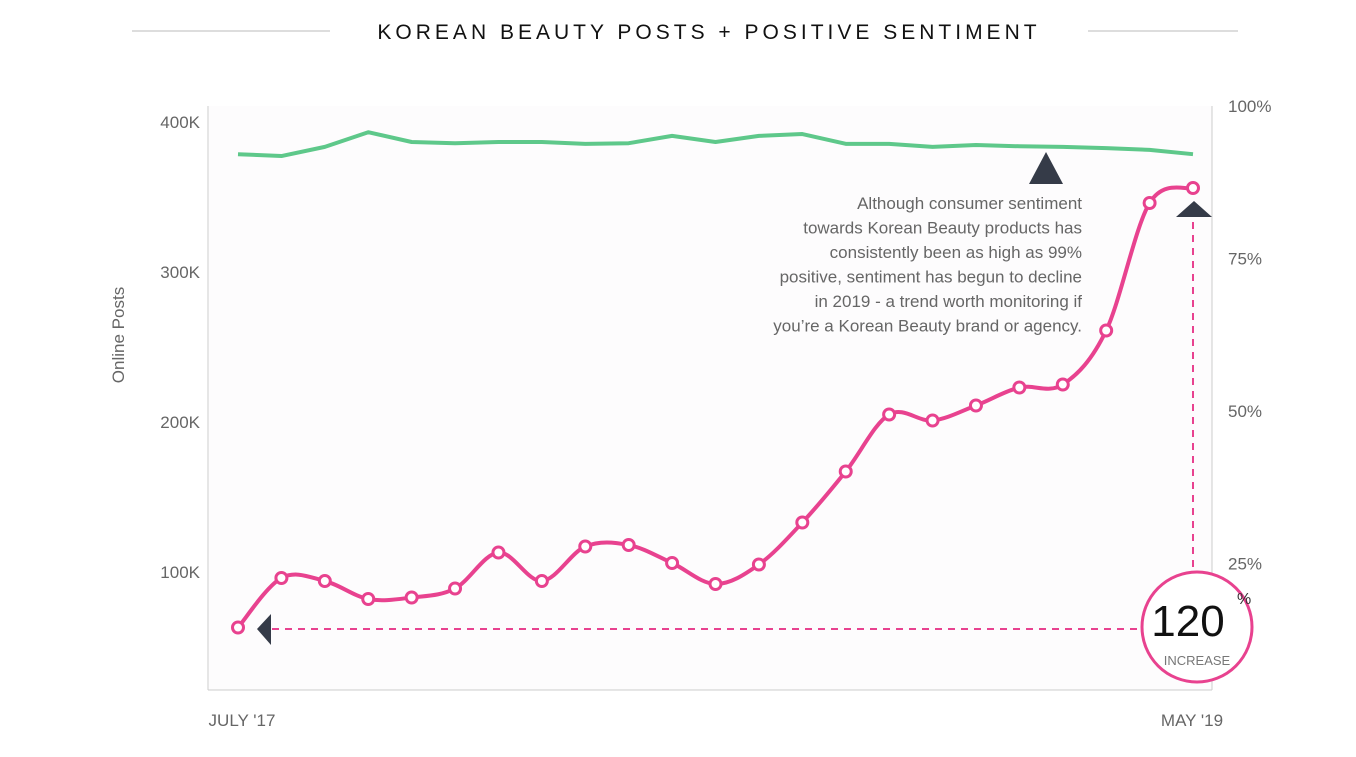 The height and width of the screenshot is (757, 1356). What do you see at coordinates (180, 572) in the screenshot?
I see `y-left-tick: 100K` at bounding box center [180, 572].